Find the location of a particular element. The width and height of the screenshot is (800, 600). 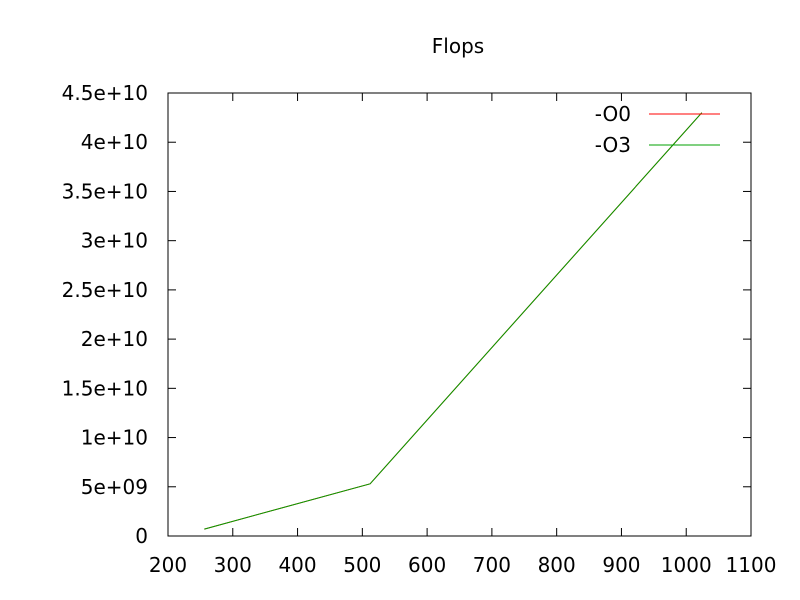

x-tick-label: 500 is located at coordinates (362, 565).